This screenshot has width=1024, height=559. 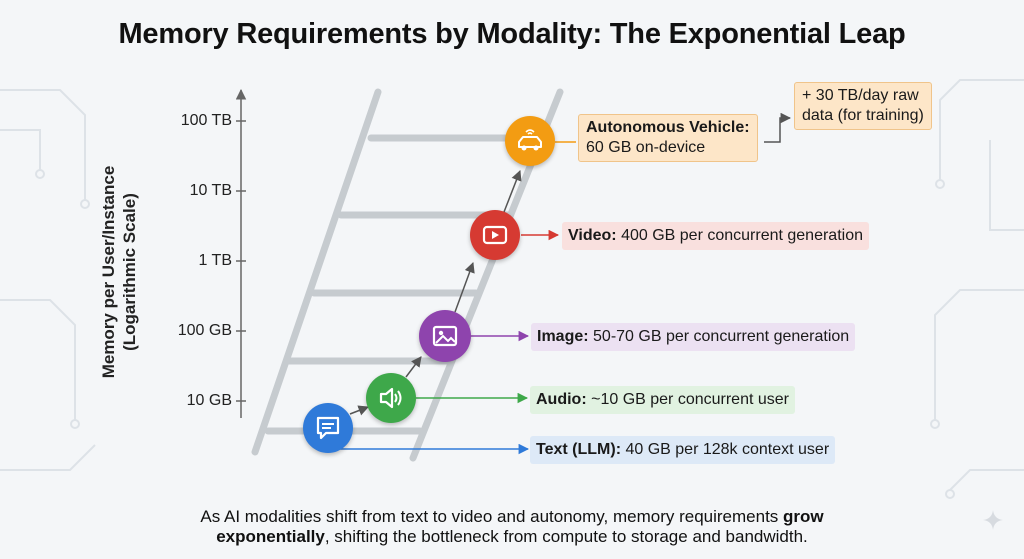 What do you see at coordinates (863, 115) in the screenshot?
I see `training-note-line2: data (for training)` at bounding box center [863, 115].